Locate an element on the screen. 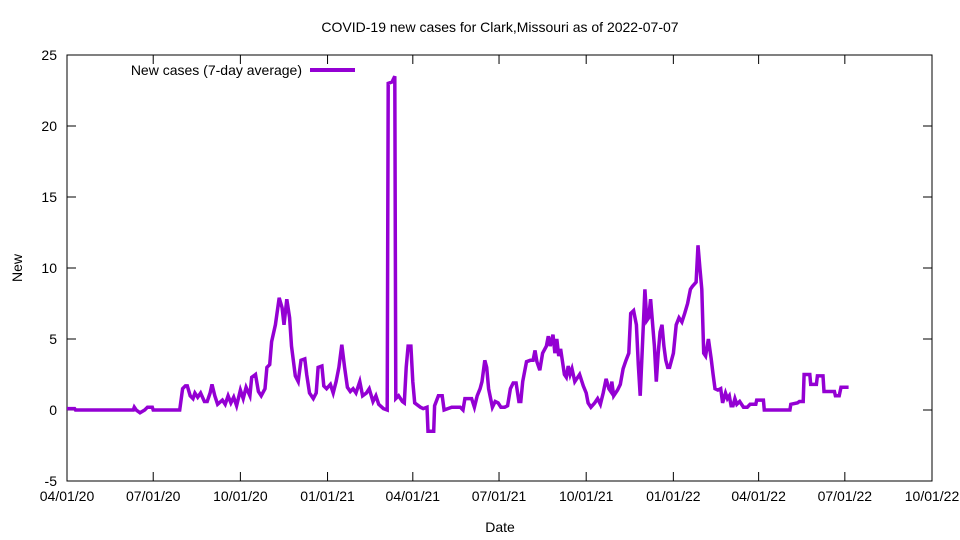 Image resolution: width=960 pixels, height=540 pixels. y-tick-label: 10 is located at coordinates (49, 268).